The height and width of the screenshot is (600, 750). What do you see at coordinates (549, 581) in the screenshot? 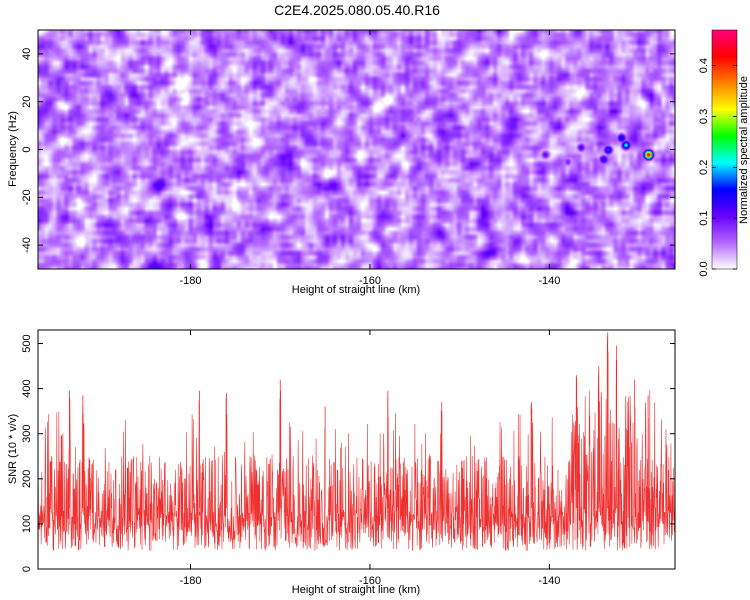
I see `snr-x-tick-label: -140` at bounding box center [549, 581].